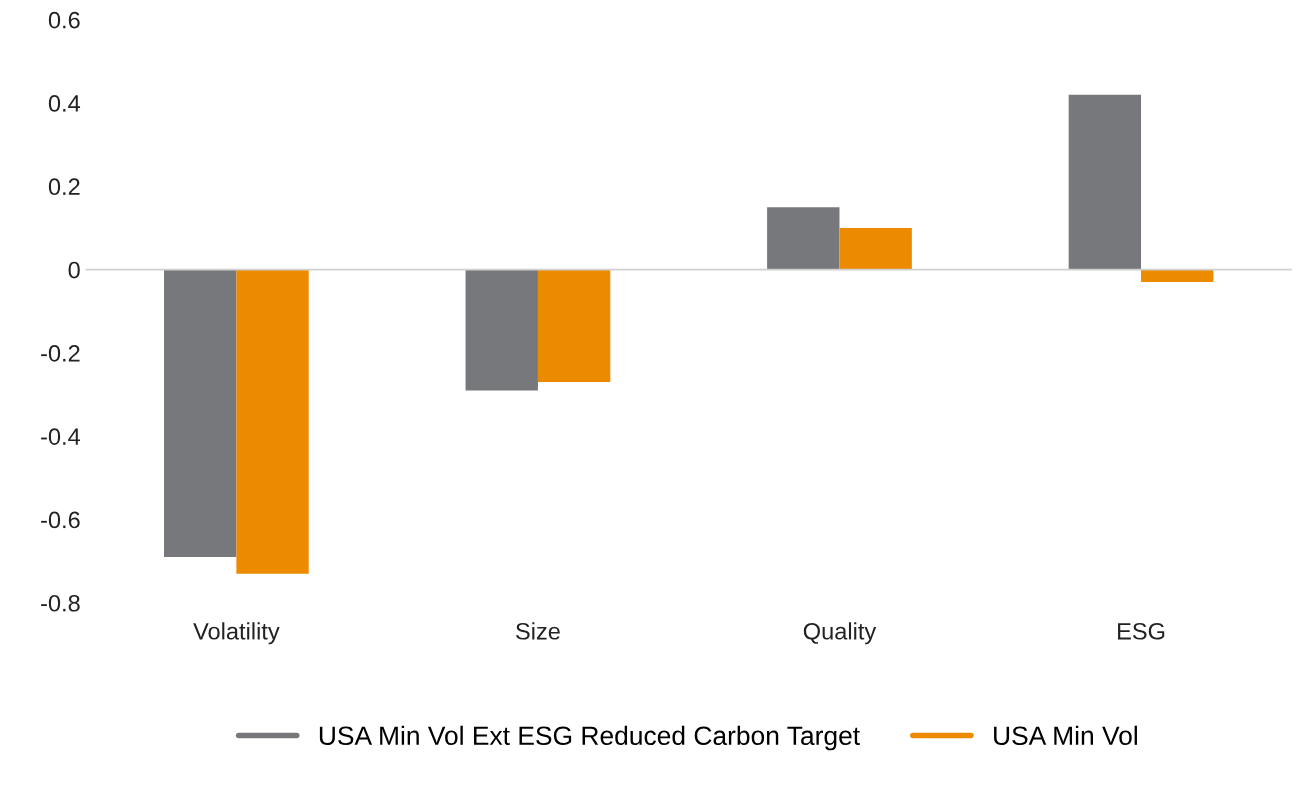 The height and width of the screenshot is (788, 1297). What do you see at coordinates (60, 353) in the screenshot?
I see `y-tick-label: -0.2` at bounding box center [60, 353].